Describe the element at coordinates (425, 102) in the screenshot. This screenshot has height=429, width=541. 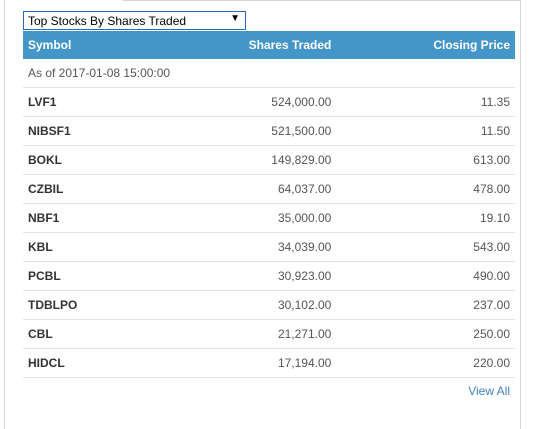
I see `price-cell: 11.35` at that location.